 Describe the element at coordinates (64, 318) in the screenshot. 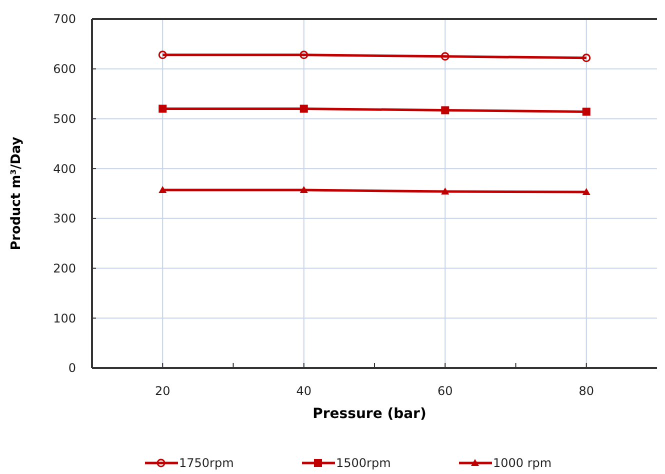

I see `y-tick-label: 100` at that location.